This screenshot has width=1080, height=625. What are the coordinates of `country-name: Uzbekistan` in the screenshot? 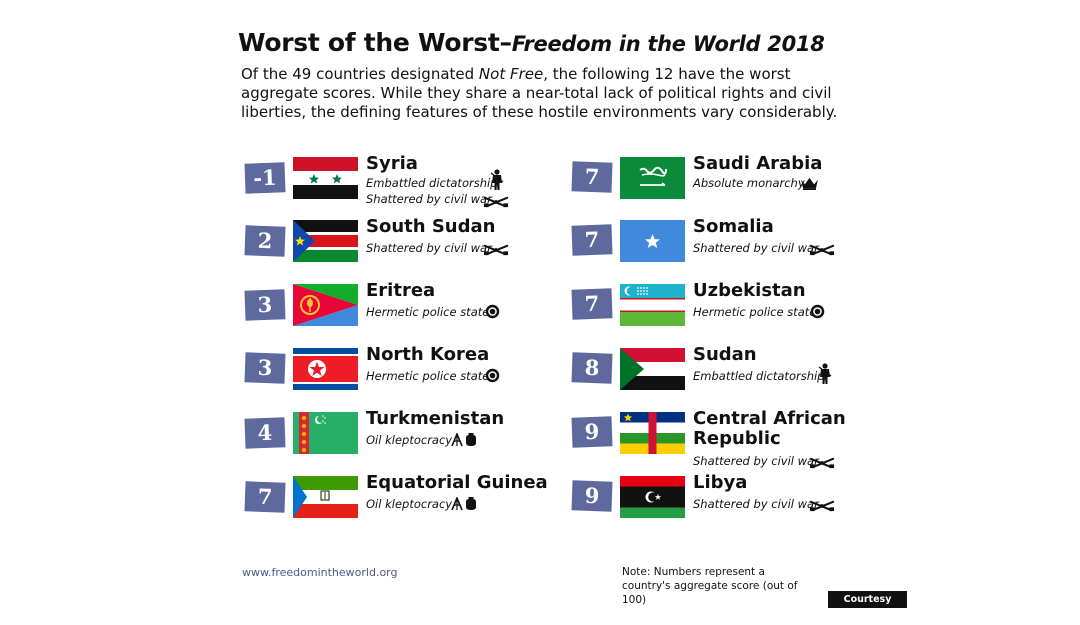 It's located at (749, 290).